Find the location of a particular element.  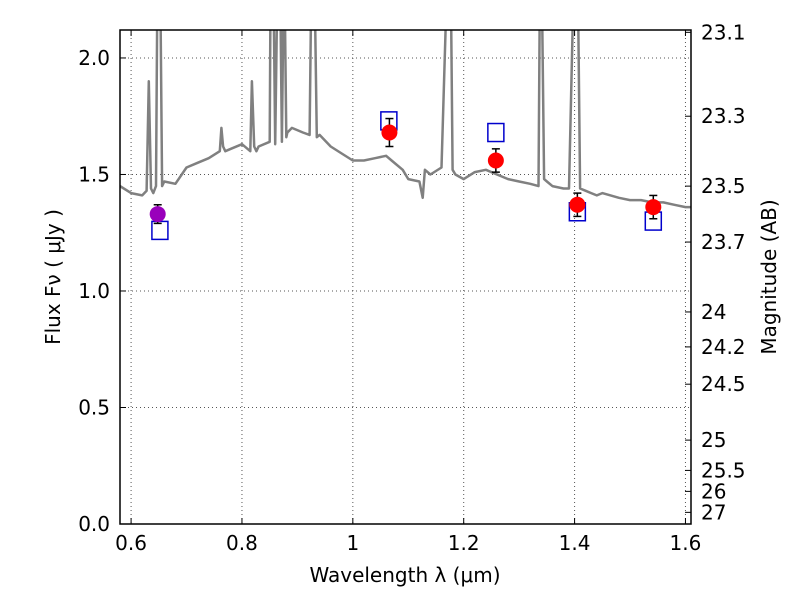

model-square-marker is located at coordinates (496, 132).